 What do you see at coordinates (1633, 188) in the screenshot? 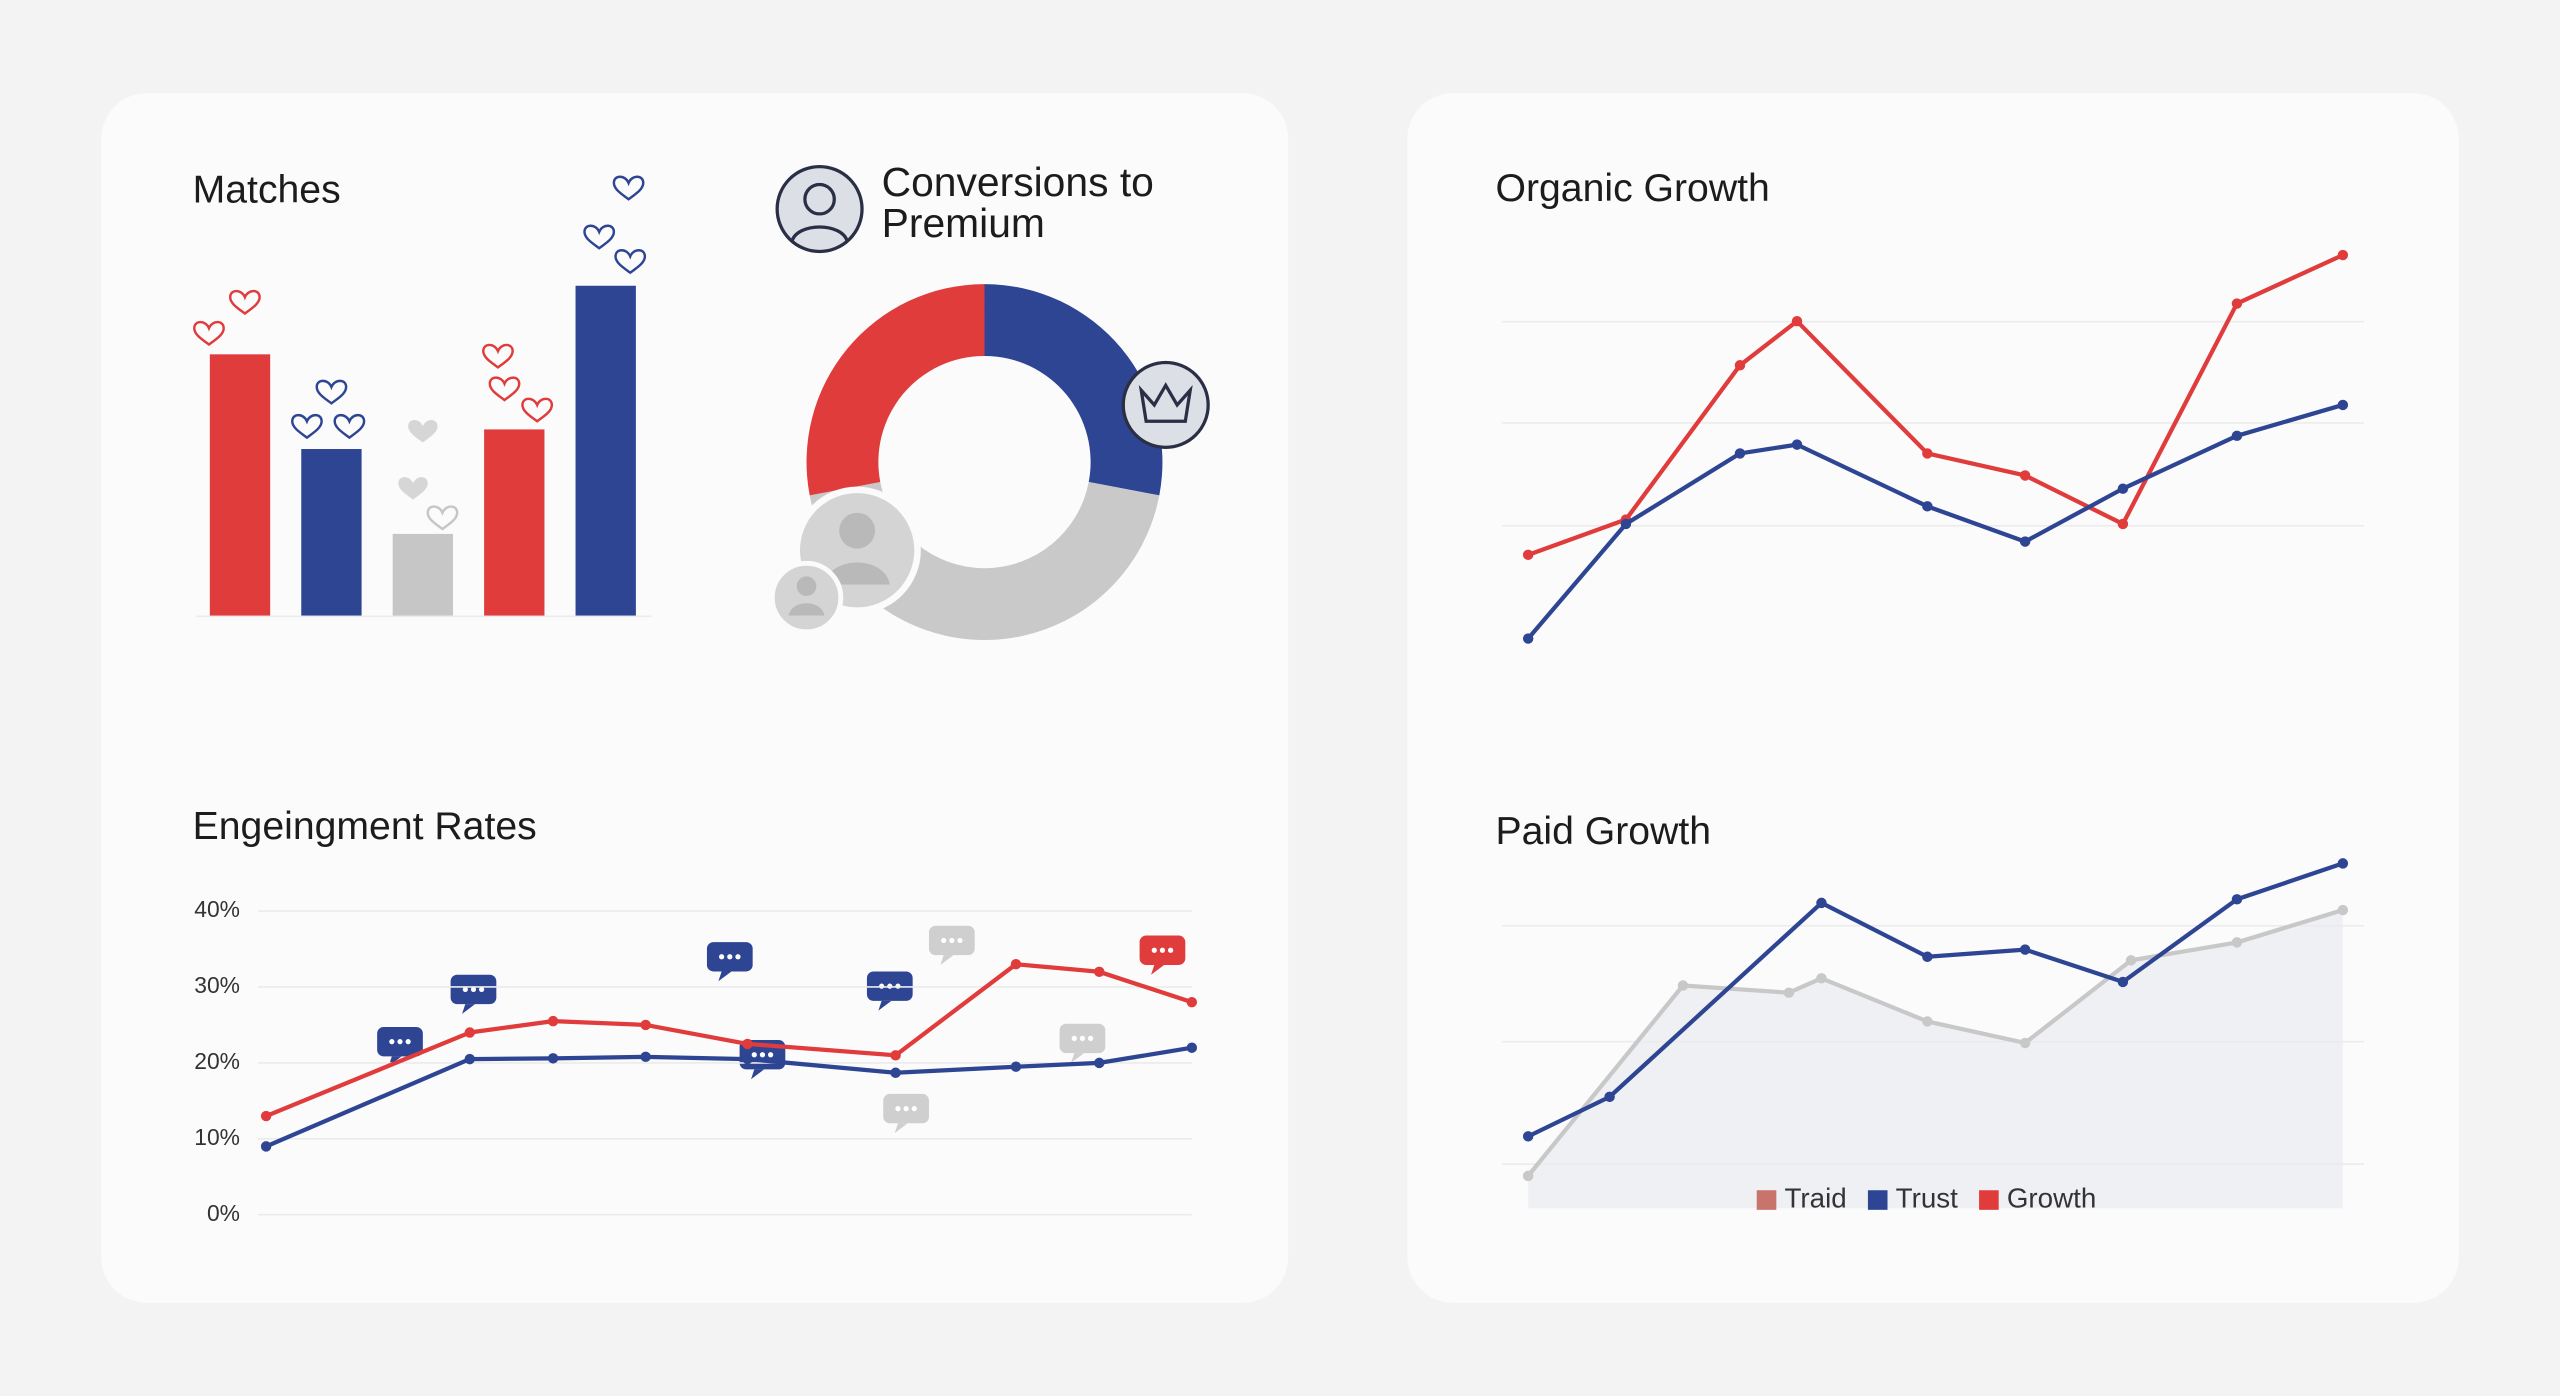
I see `chart-title: Organic Growth` at bounding box center [1633, 188].